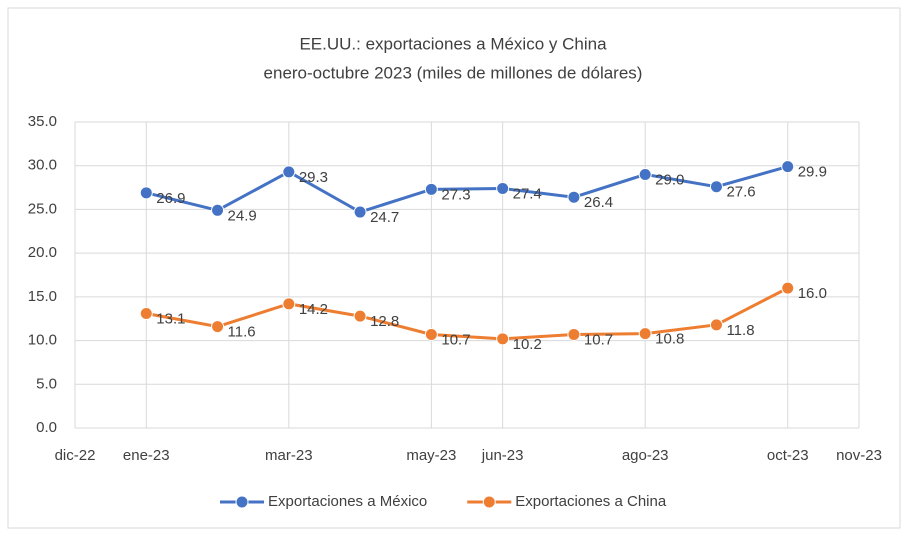 The width and height of the screenshot is (906, 533). Describe the element at coordinates (242, 332) in the screenshot. I see `data-label: 11.6` at that location.